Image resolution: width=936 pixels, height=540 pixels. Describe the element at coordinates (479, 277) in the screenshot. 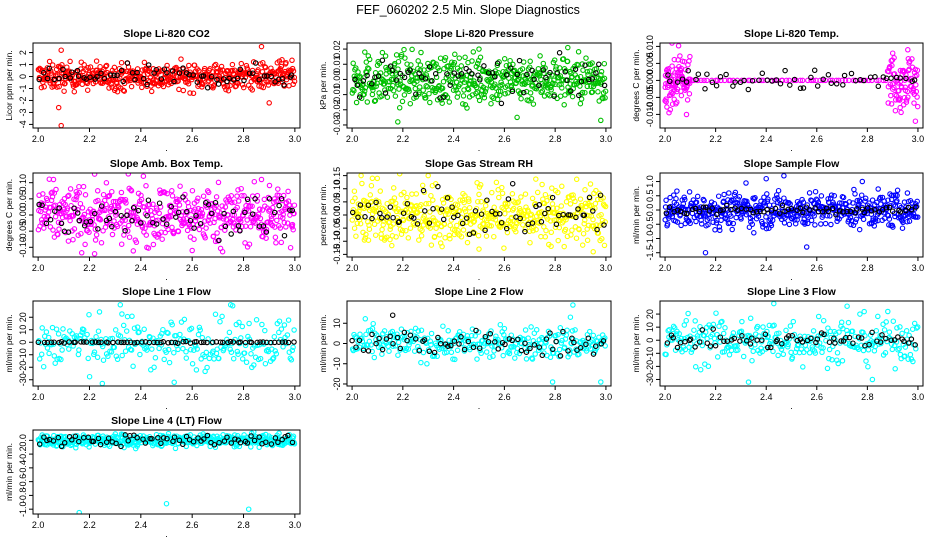

I see `x-axis-mark: .` at that location.